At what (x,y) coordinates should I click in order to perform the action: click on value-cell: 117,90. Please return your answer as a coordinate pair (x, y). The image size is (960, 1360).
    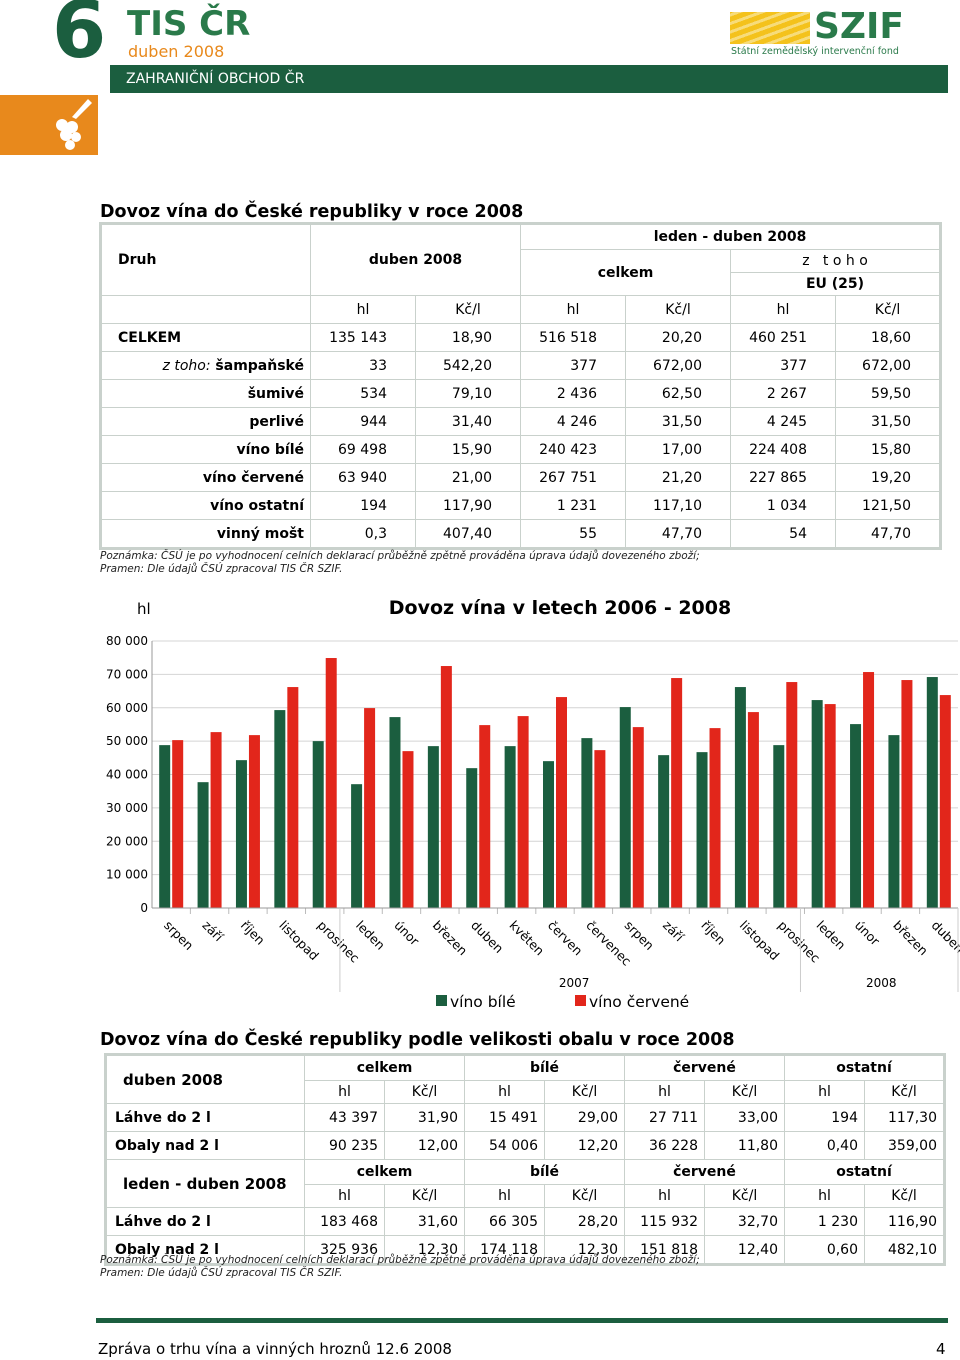
    Looking at the image, I should click on (468, 505).